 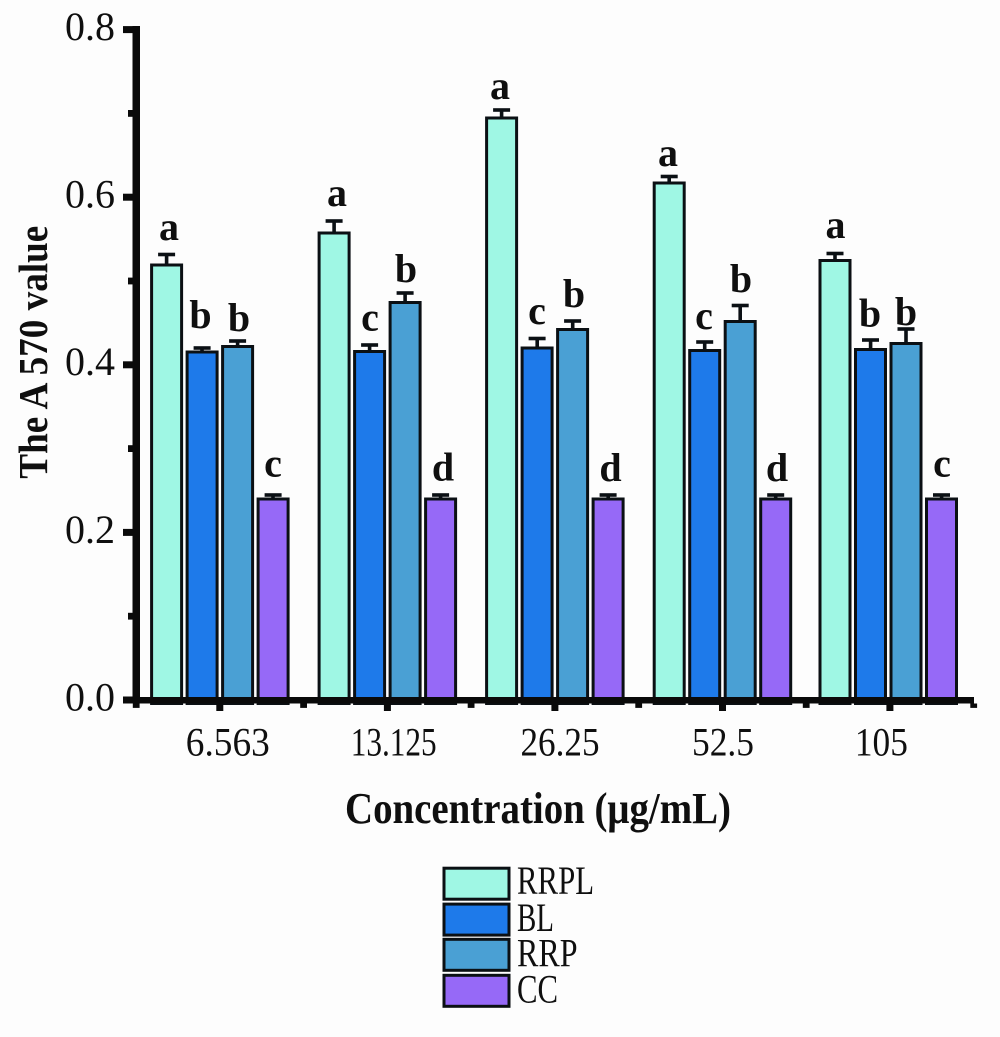 What do you see at coordinates (90, 361) in the screenshot?
I see `svg-text: 0.4` at bounding box center [90, 361].